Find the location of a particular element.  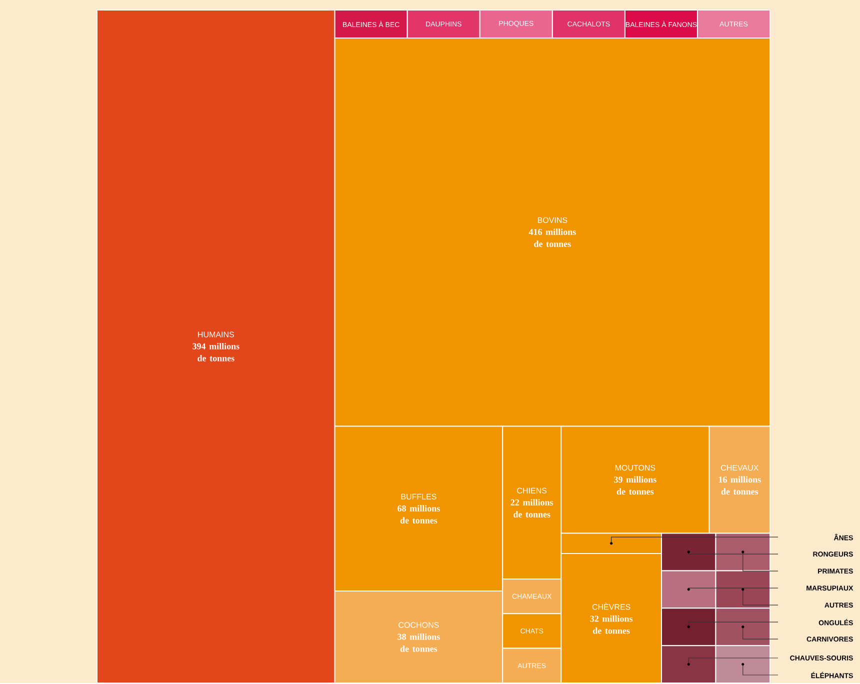

data-label: 32 millions de tonnes is located at coordinates (611, 625).